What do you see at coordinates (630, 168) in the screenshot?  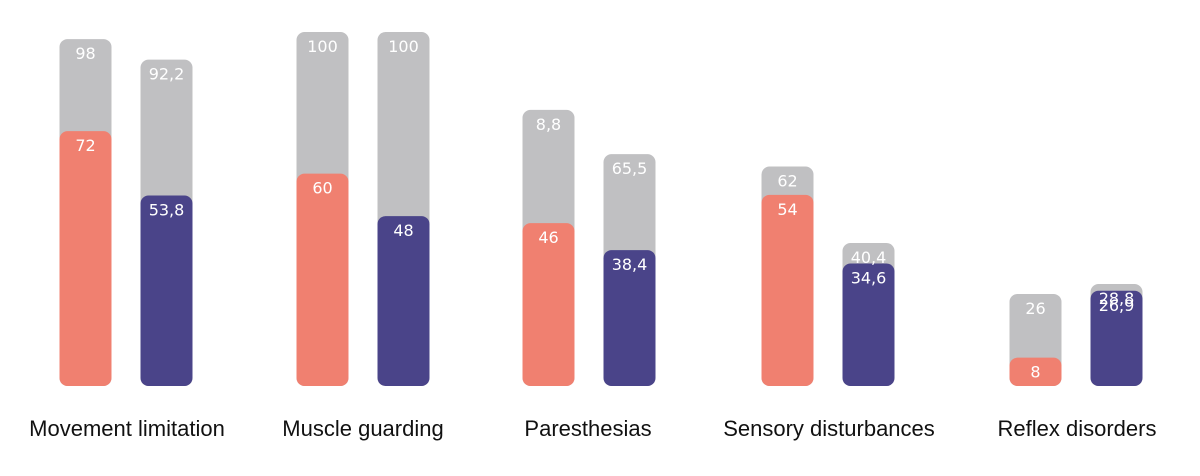 I see `total-value-label: 65,5` at bounding box center [630, 168].